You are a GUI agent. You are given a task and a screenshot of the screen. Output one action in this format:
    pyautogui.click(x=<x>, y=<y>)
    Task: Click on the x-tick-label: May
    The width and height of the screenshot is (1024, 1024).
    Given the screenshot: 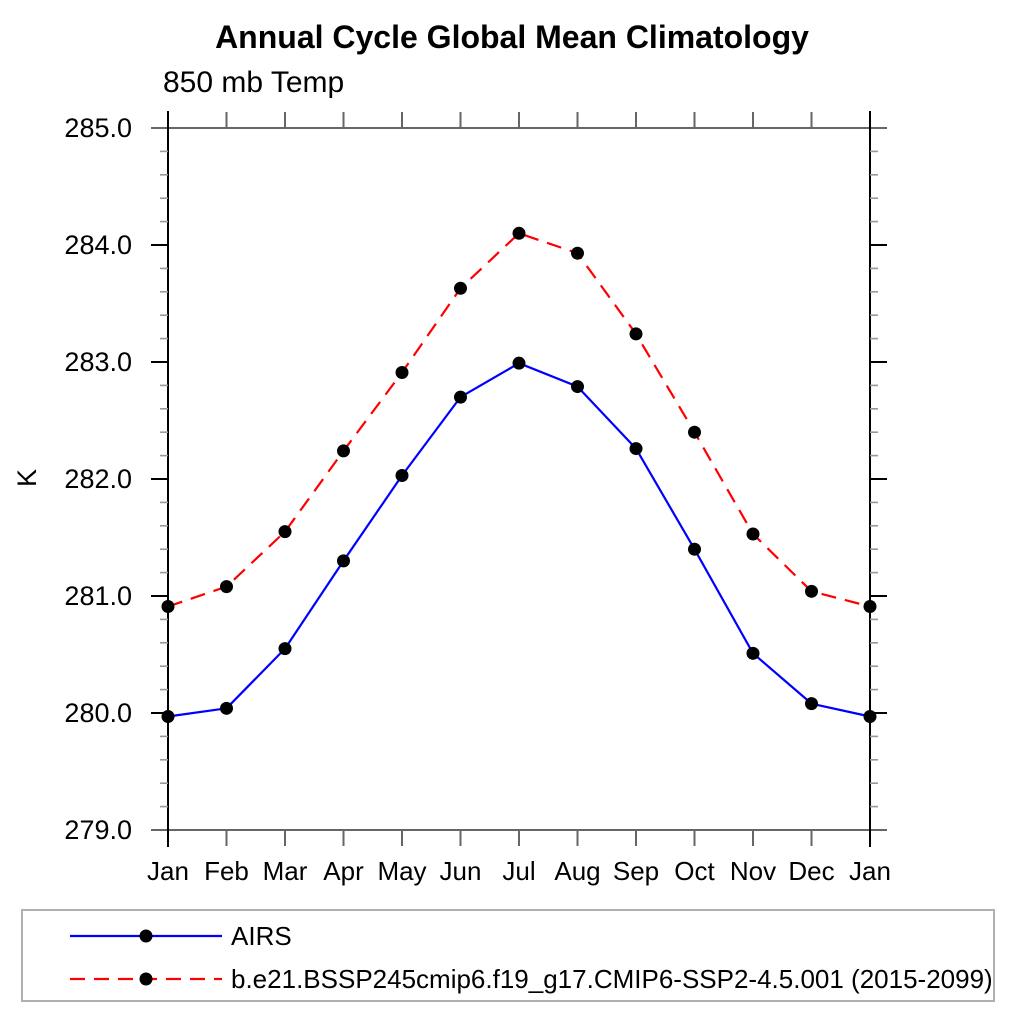 What is the action you would take?
    pyautogui.click(x=401, y=871)
    